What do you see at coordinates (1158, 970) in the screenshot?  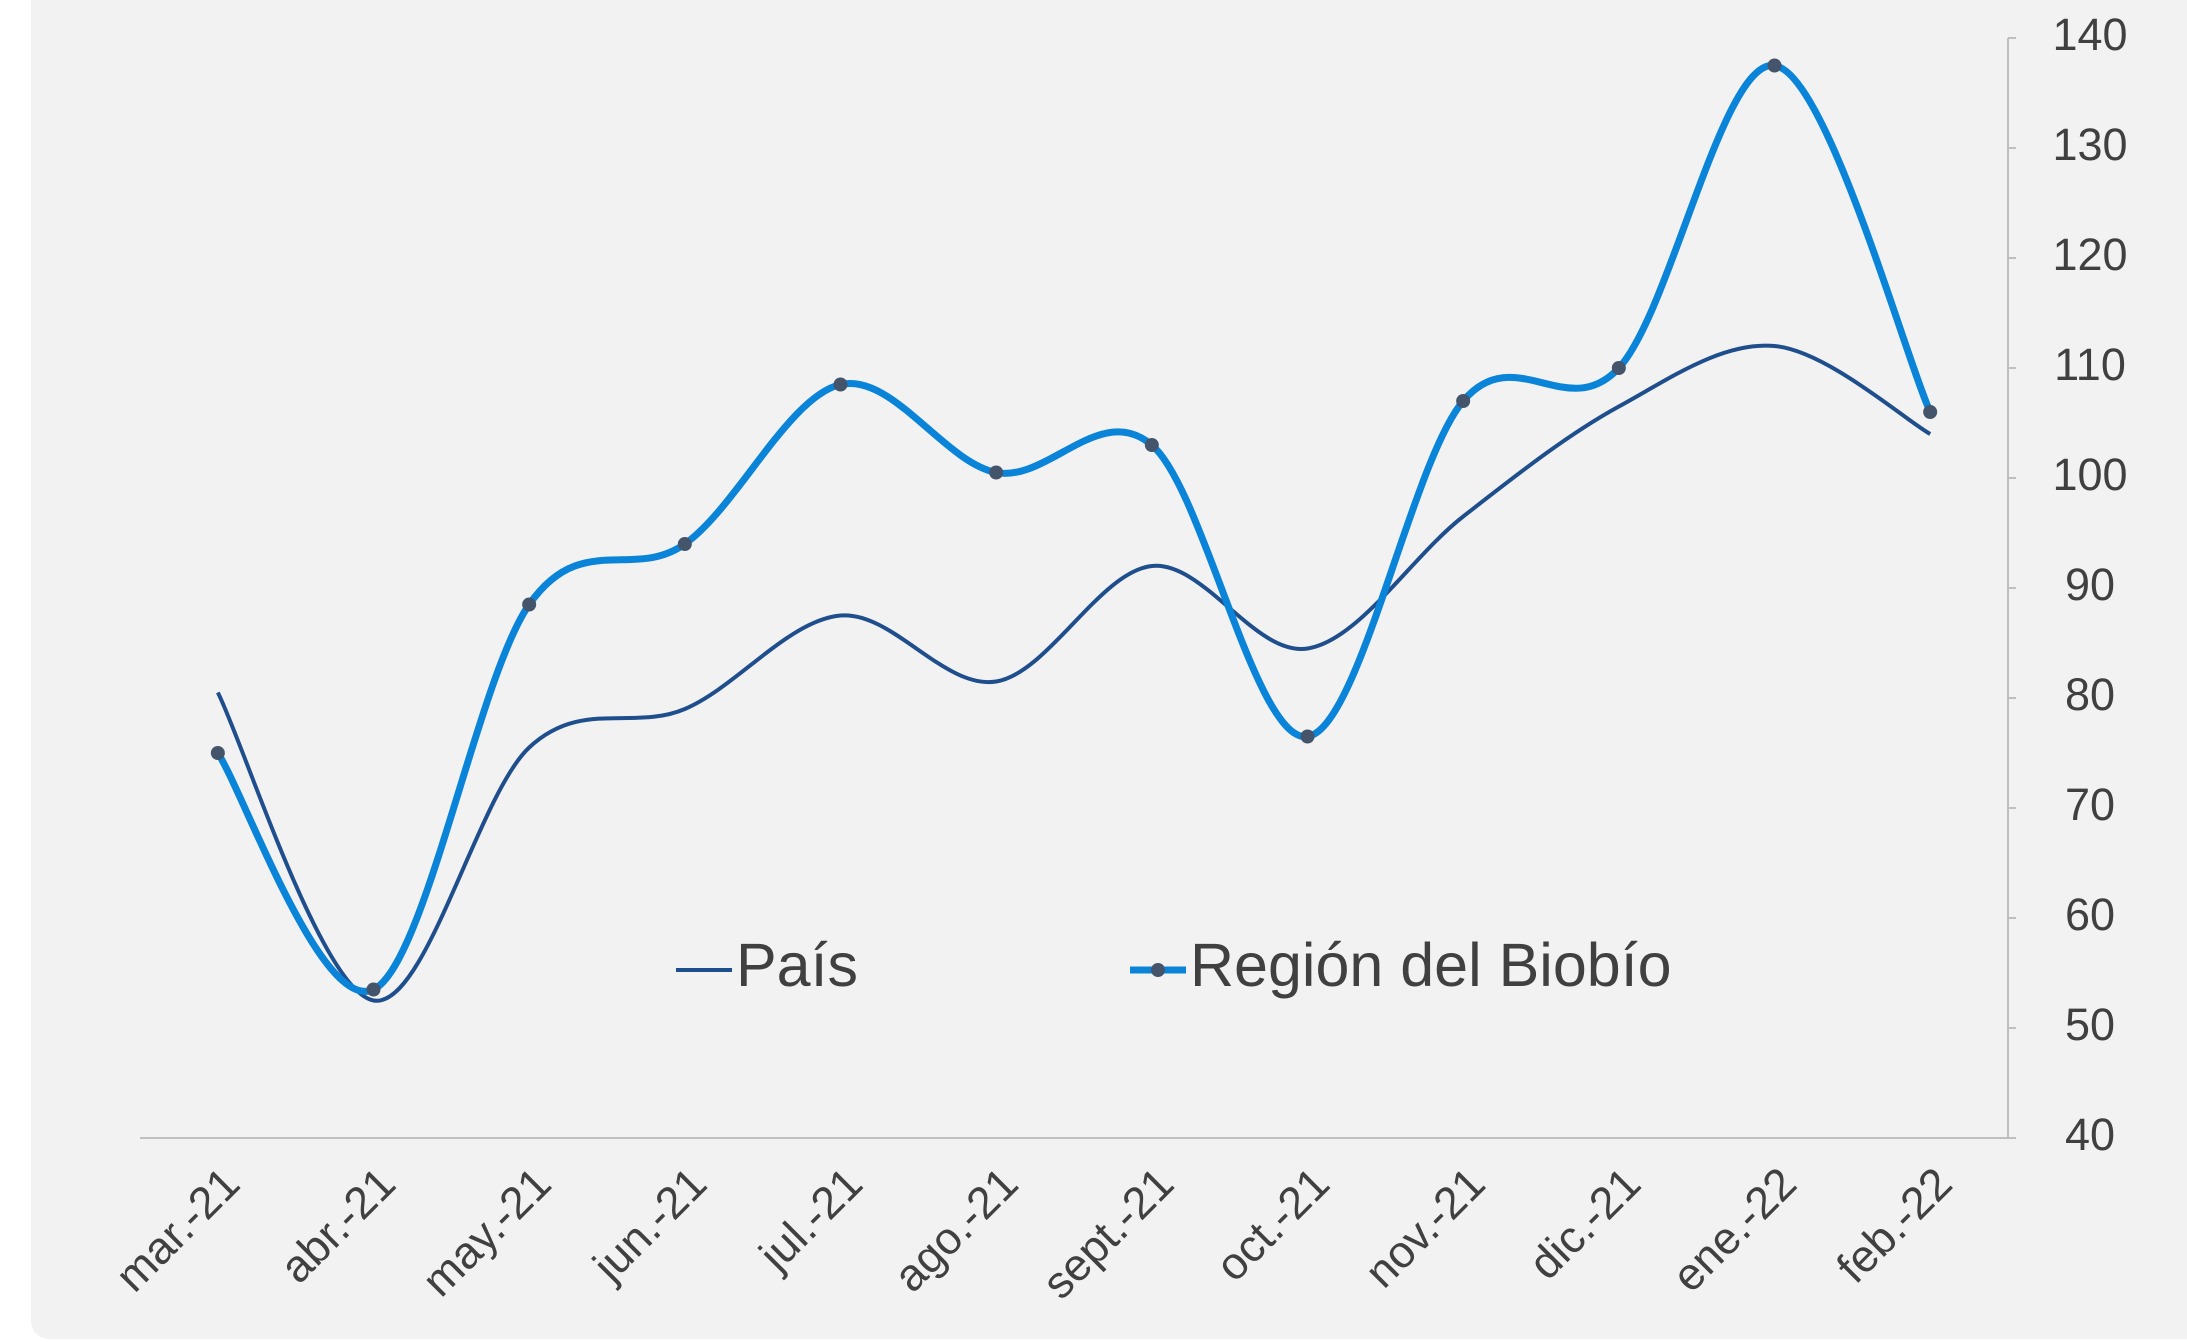 I see `legend-marker` at bounding box center [1158, 970].